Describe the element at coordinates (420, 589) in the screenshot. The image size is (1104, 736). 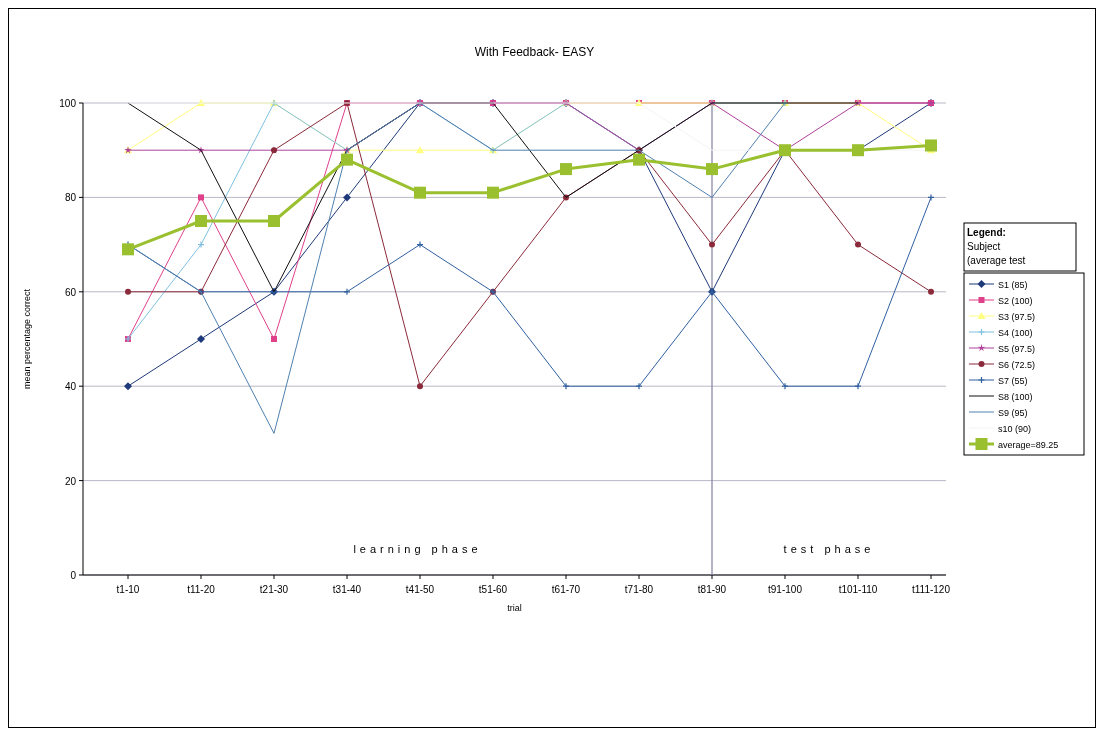
I see `x-tick-label: t41-50` at that location.